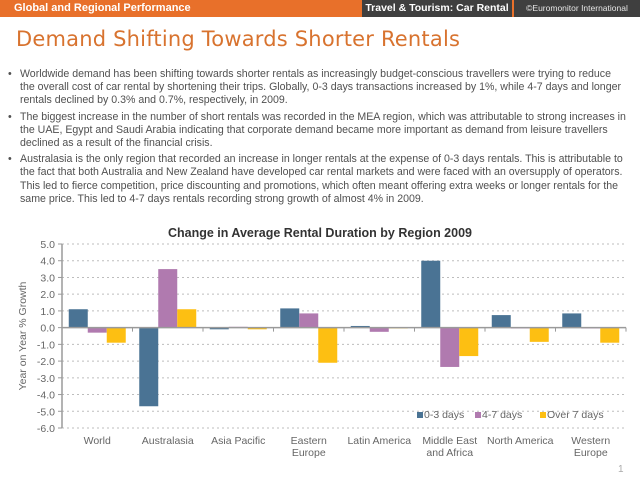  I want to click on report-name: Travel & Tourism: Car Rental, so click(437, 8).